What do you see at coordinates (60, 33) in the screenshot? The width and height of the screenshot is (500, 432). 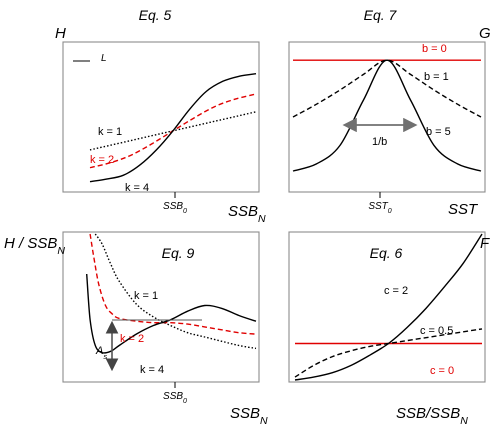 I see `eq5-y-axis-label: H` at bounding box center [60, 33].